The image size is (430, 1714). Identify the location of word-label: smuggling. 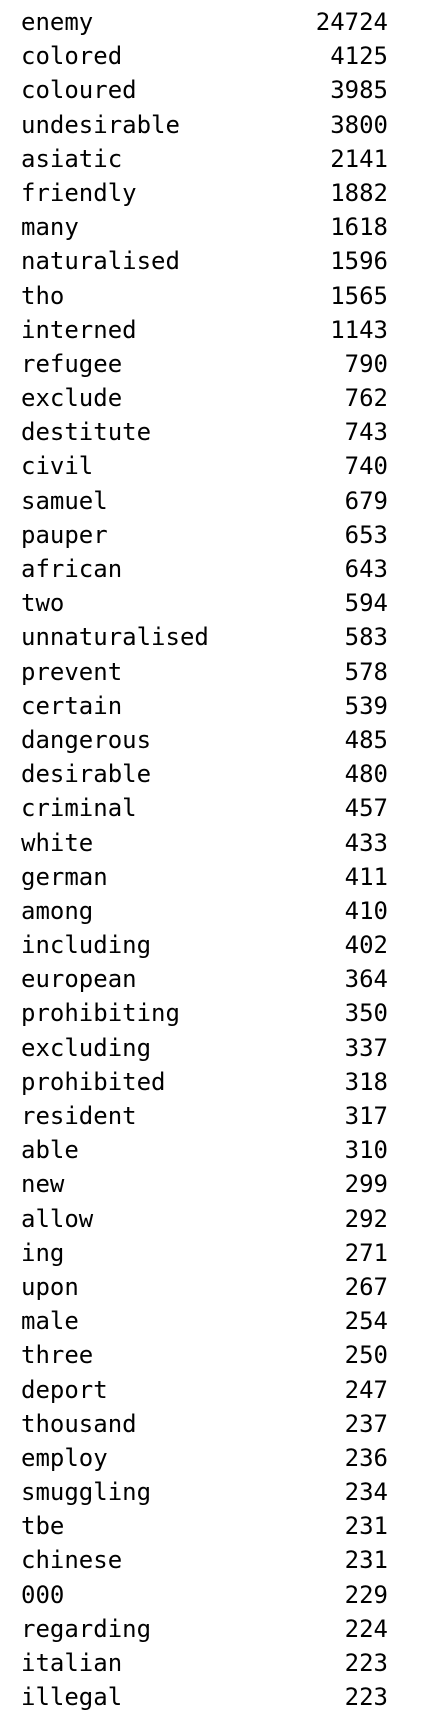
(86, 1492).